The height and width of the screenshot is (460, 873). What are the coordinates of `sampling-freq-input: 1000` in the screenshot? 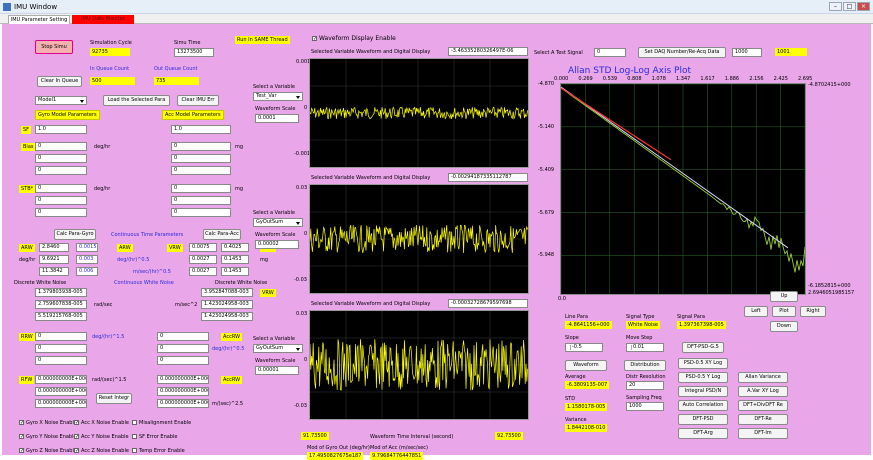 It's located at (645, 406).